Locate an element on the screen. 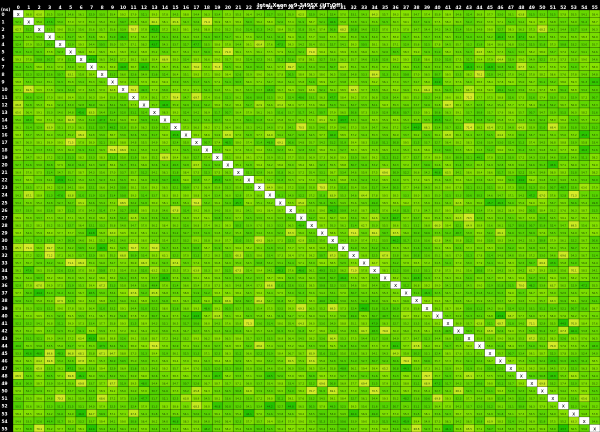  cell-value: 51.7 is located at coordinates (511, 225).